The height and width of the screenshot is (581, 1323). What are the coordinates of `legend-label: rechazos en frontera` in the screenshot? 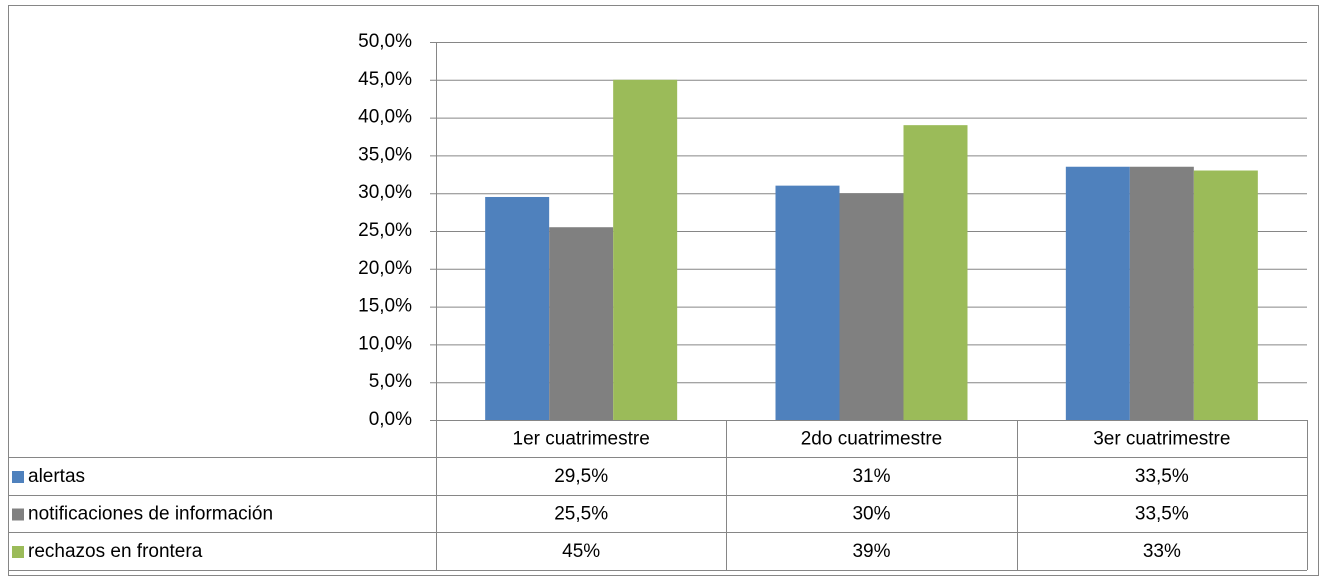 It's located at (115, 551).